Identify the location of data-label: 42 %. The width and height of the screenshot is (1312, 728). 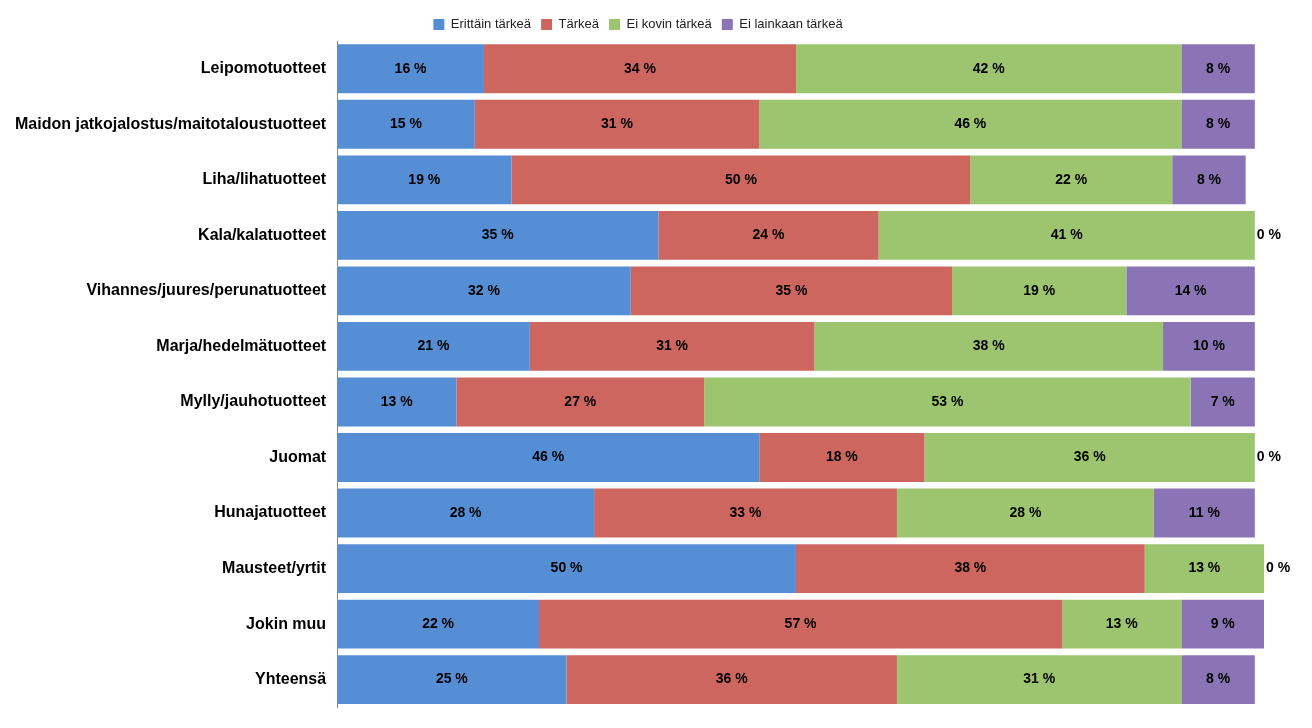
(989, 67).